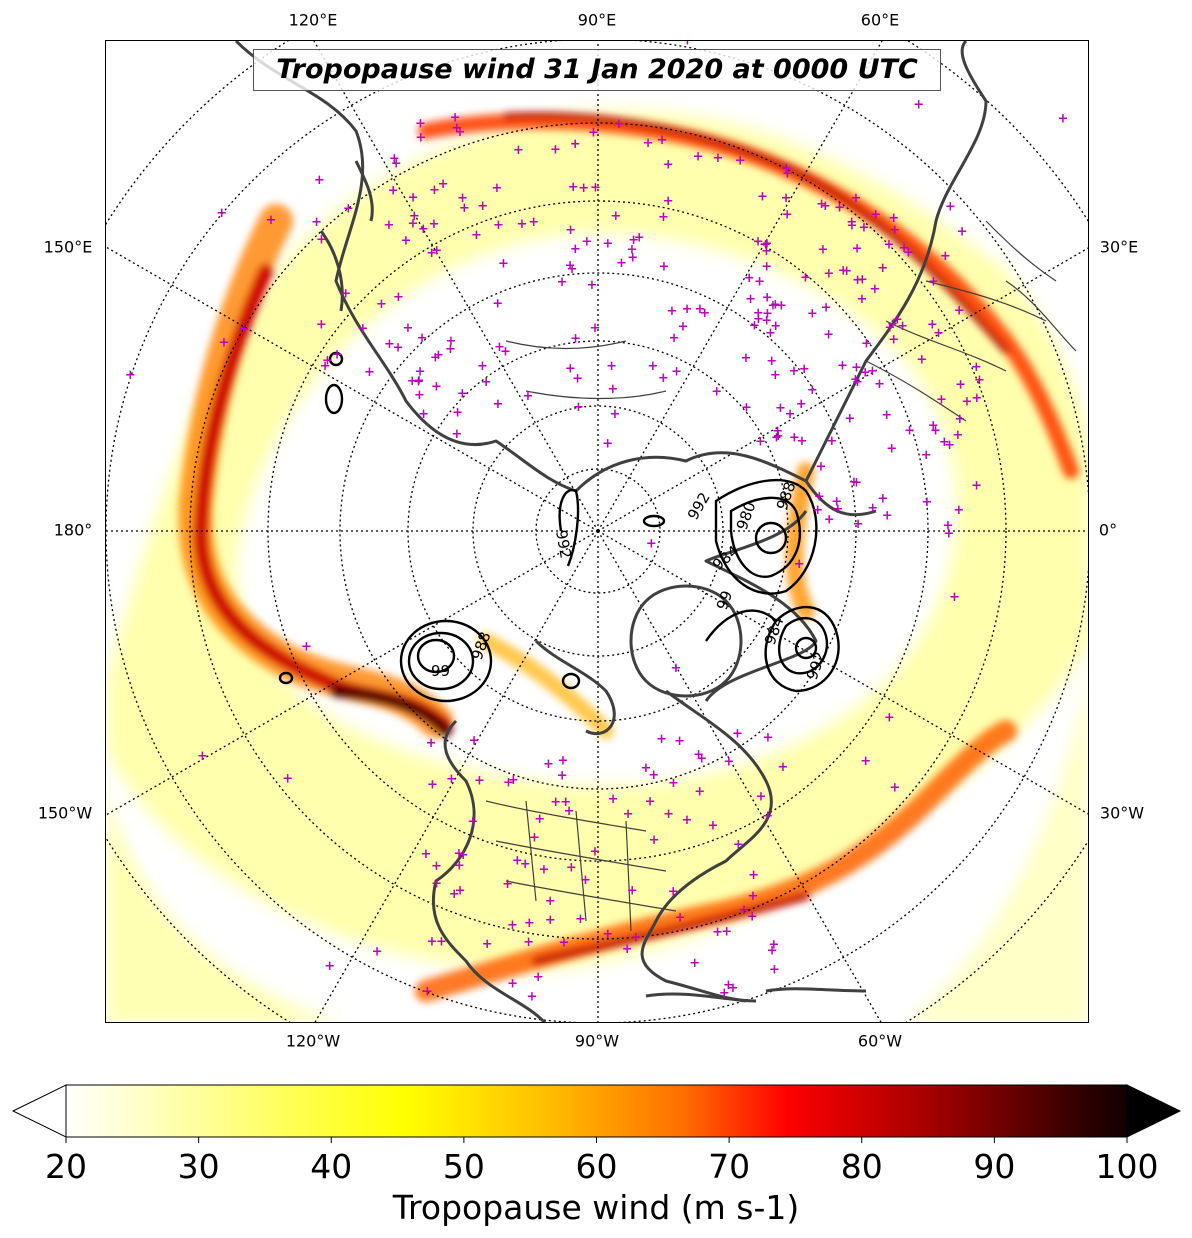  Describe the element at coordinates (724, 600) in the screenshot. I see `contour-label: 99` at that location.